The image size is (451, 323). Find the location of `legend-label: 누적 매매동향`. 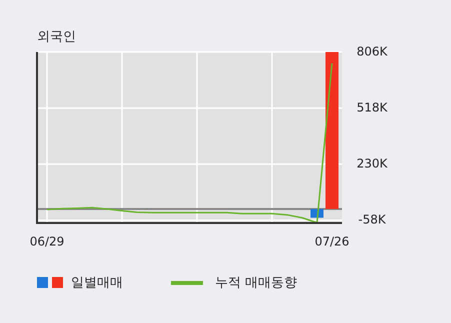

legend-label: 누적 매매동향 is located at coordinates (256, 283).